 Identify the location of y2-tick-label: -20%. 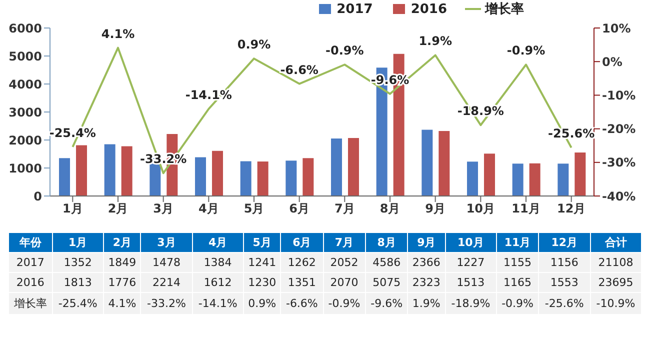
(619, 129).